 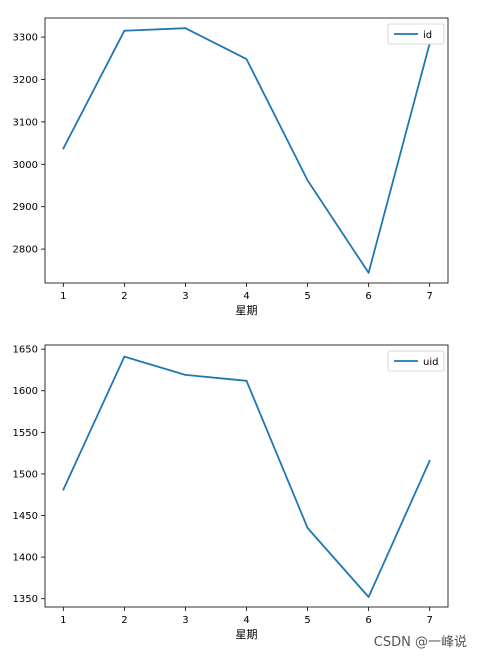 What do you see at coordinates (25, 38) in the screenshot?
I see `y-tick-label: 3300` at bounding box center [25, 38].